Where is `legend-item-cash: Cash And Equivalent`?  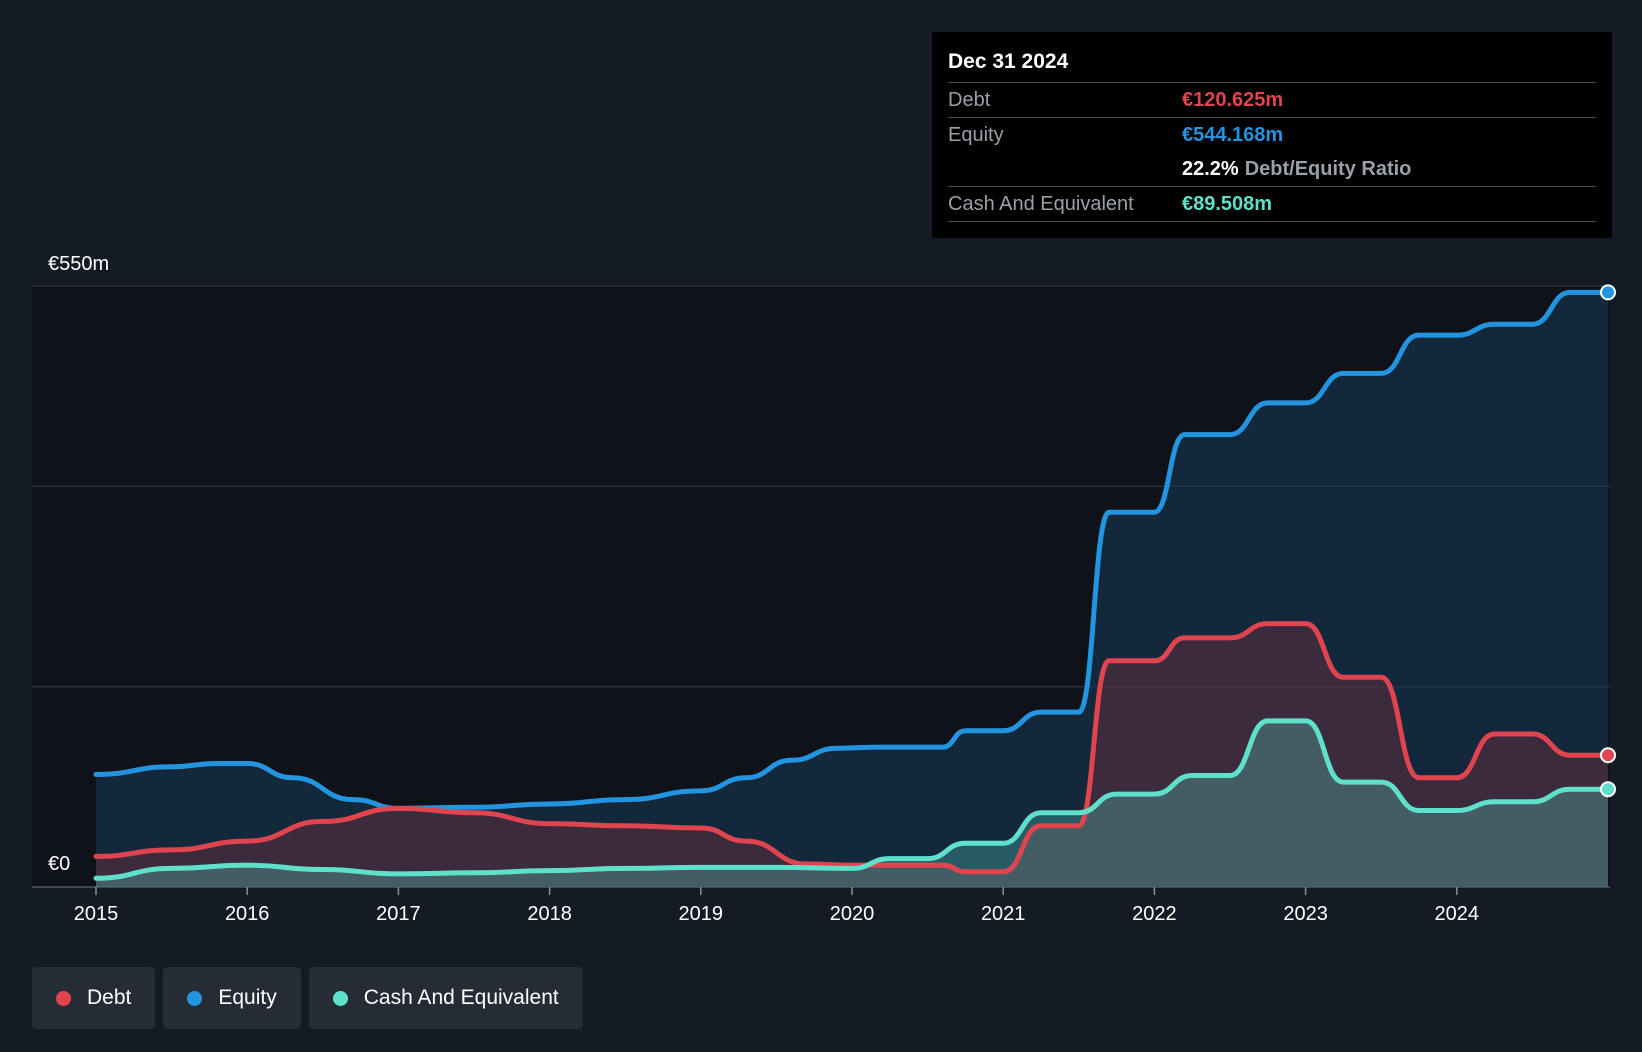
legend-item-cash: Cash And Equivalent is located at coordinates (445, 998).